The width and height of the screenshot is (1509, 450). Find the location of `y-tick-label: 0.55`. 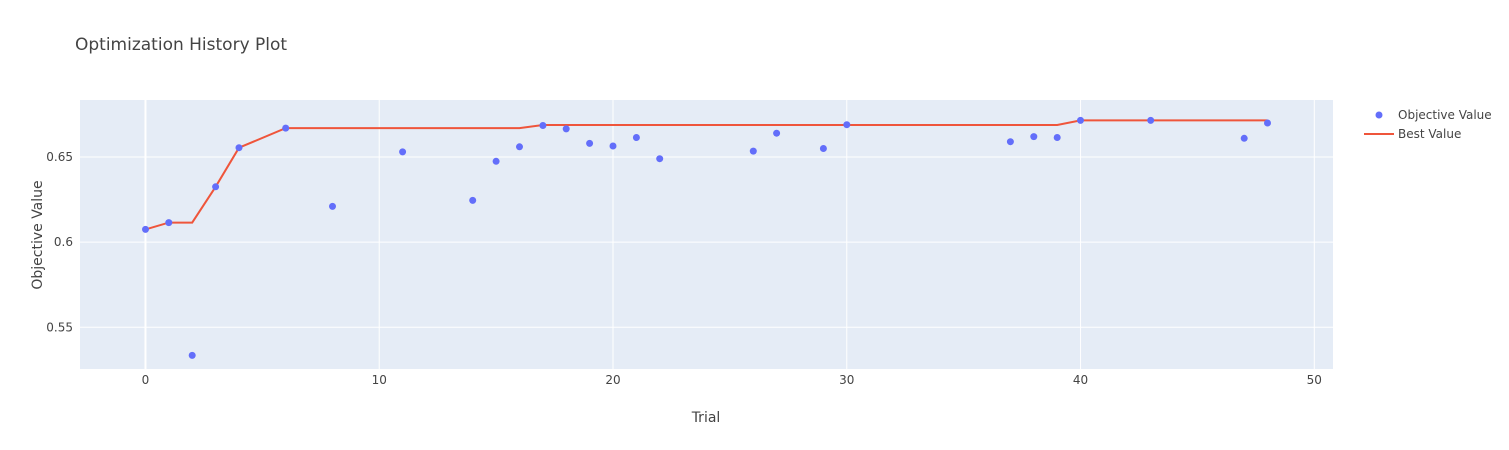

y-tick-label: 0.55 is located at coordinates (59, 327).